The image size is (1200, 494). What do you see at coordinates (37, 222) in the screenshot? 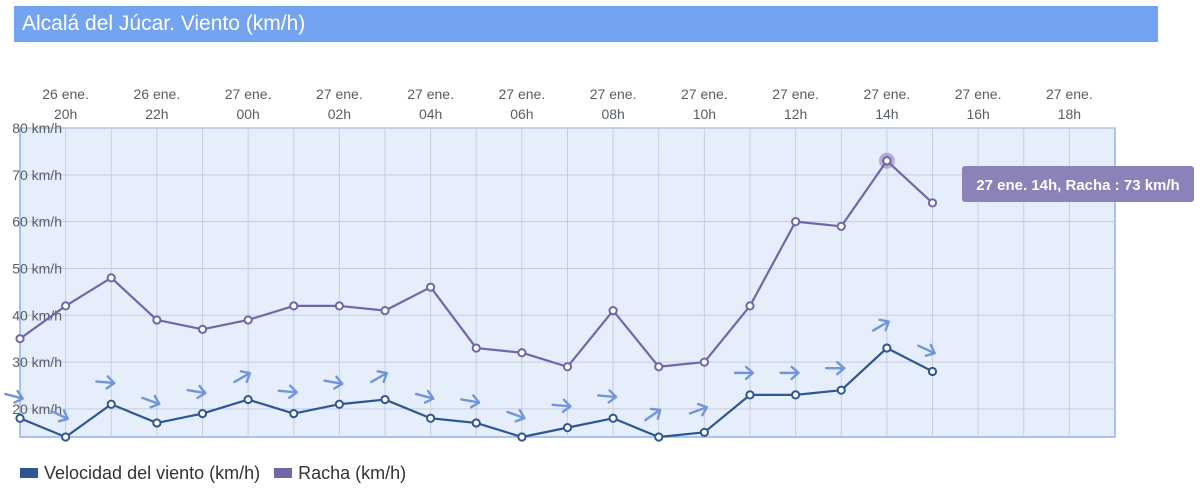
I see `y-tick-label: 60 km/h` at bounding box center [37, 222].